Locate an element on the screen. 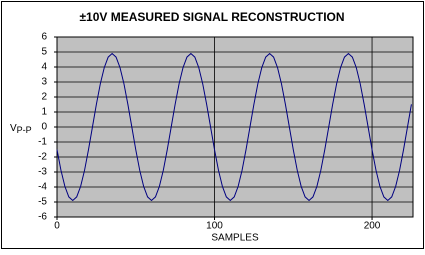 This screenshot has width=425, height=255. y-tick-label: 4 is located at coordinates (44, 67).